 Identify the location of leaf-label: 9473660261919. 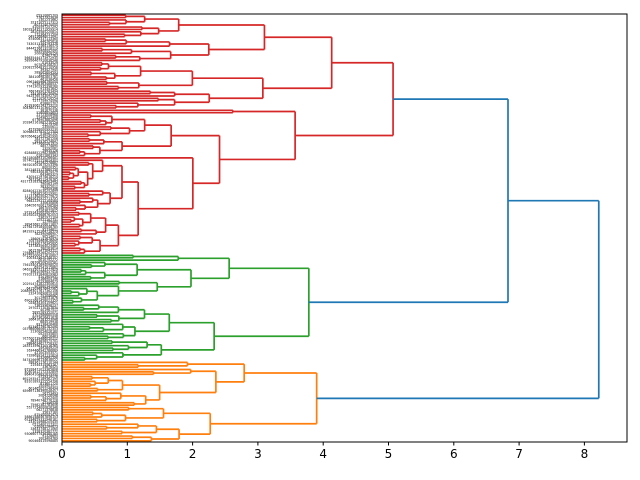
(45, 144).